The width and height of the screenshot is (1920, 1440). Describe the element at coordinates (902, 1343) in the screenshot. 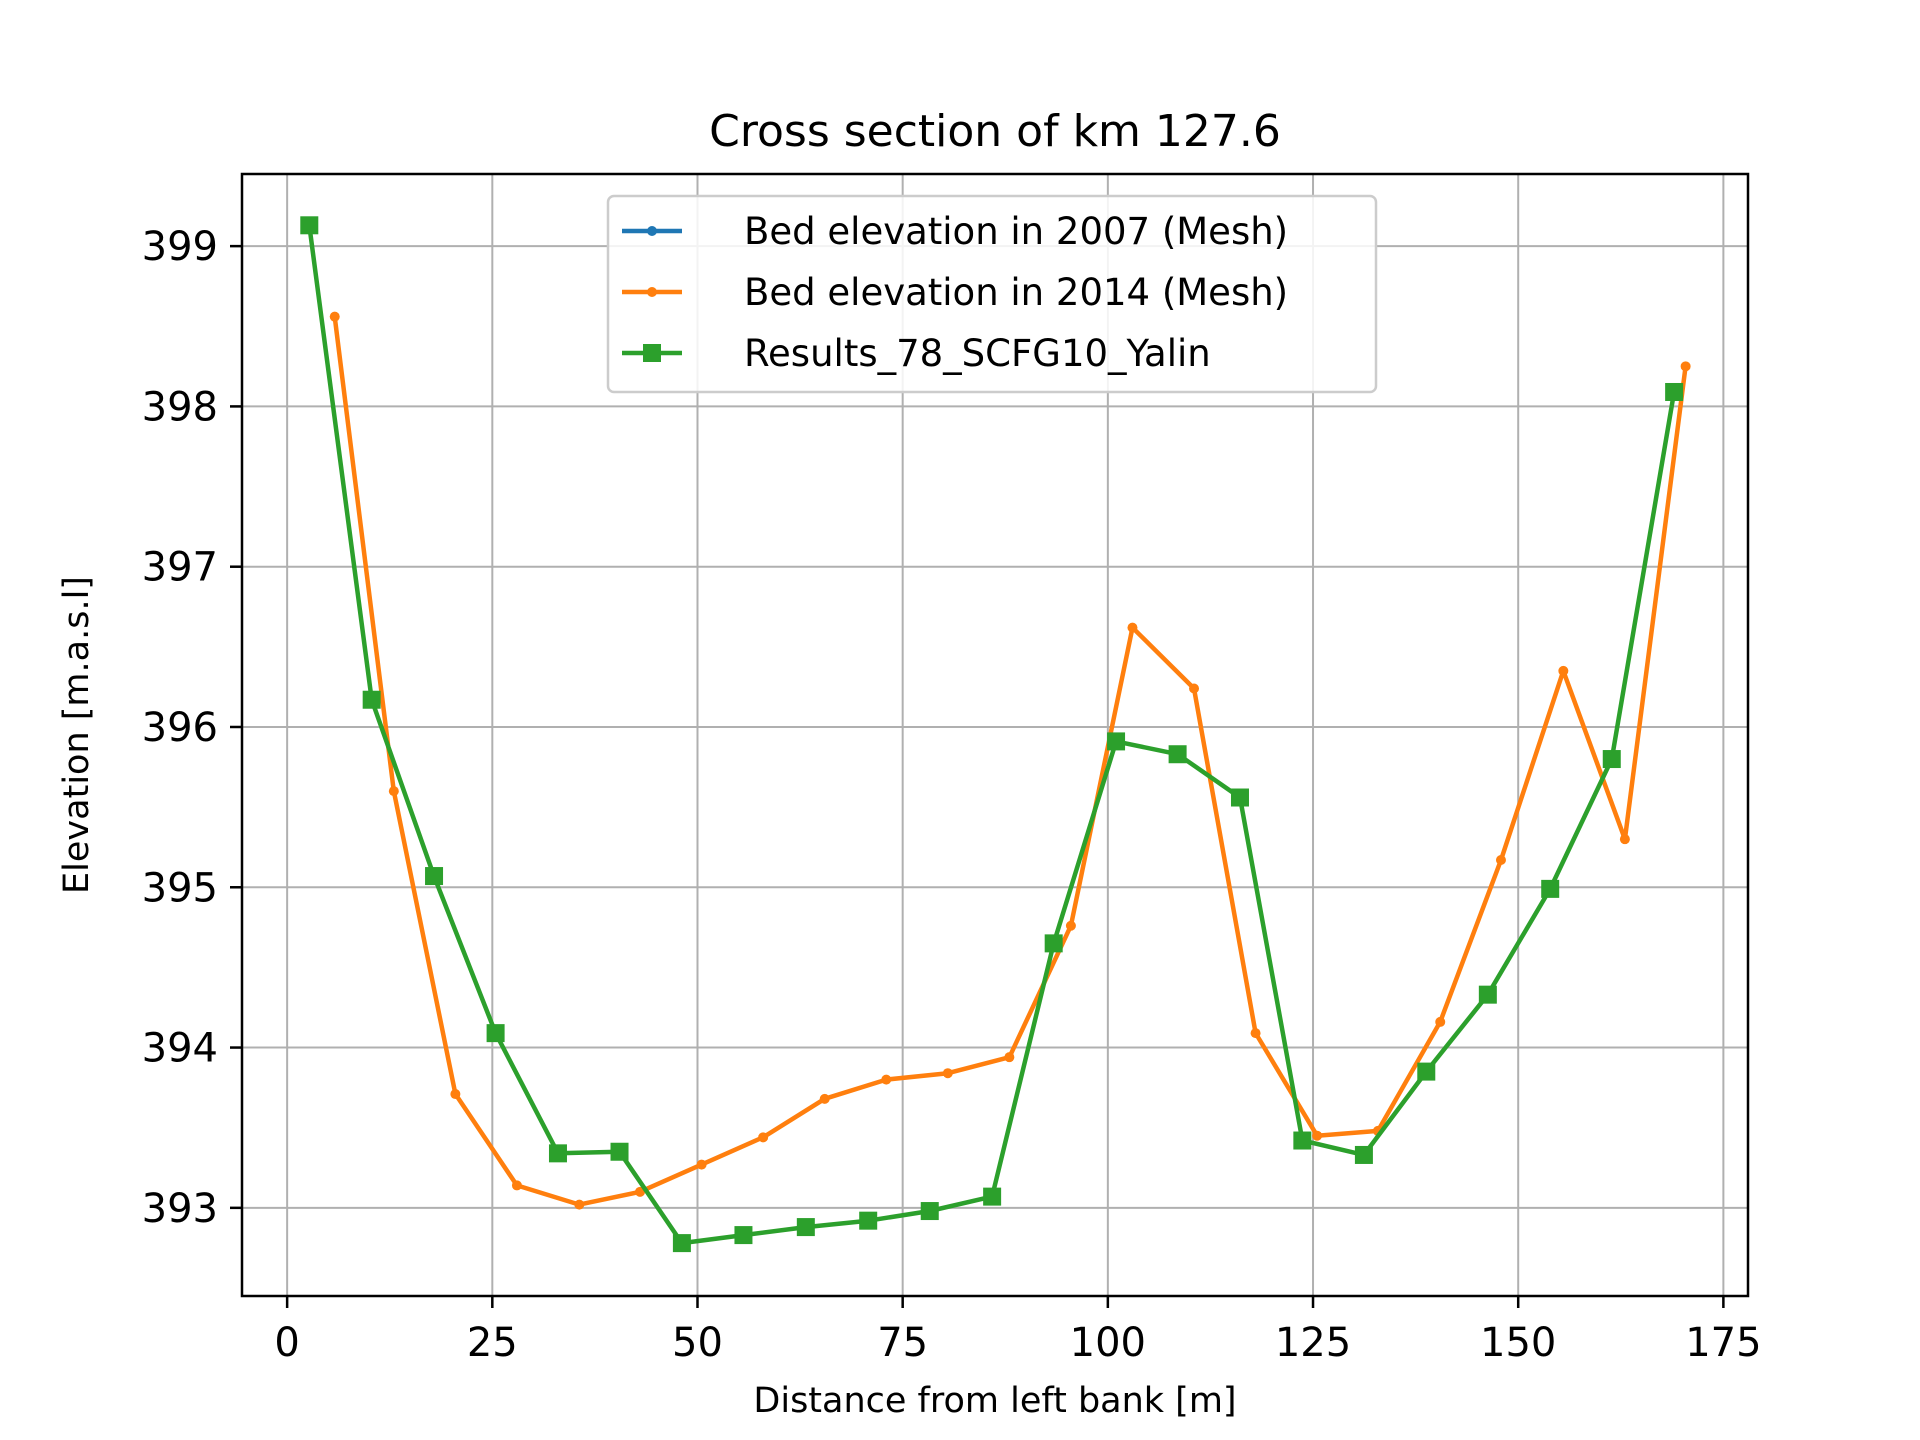

I see `x-tick-label: 75` at that location.